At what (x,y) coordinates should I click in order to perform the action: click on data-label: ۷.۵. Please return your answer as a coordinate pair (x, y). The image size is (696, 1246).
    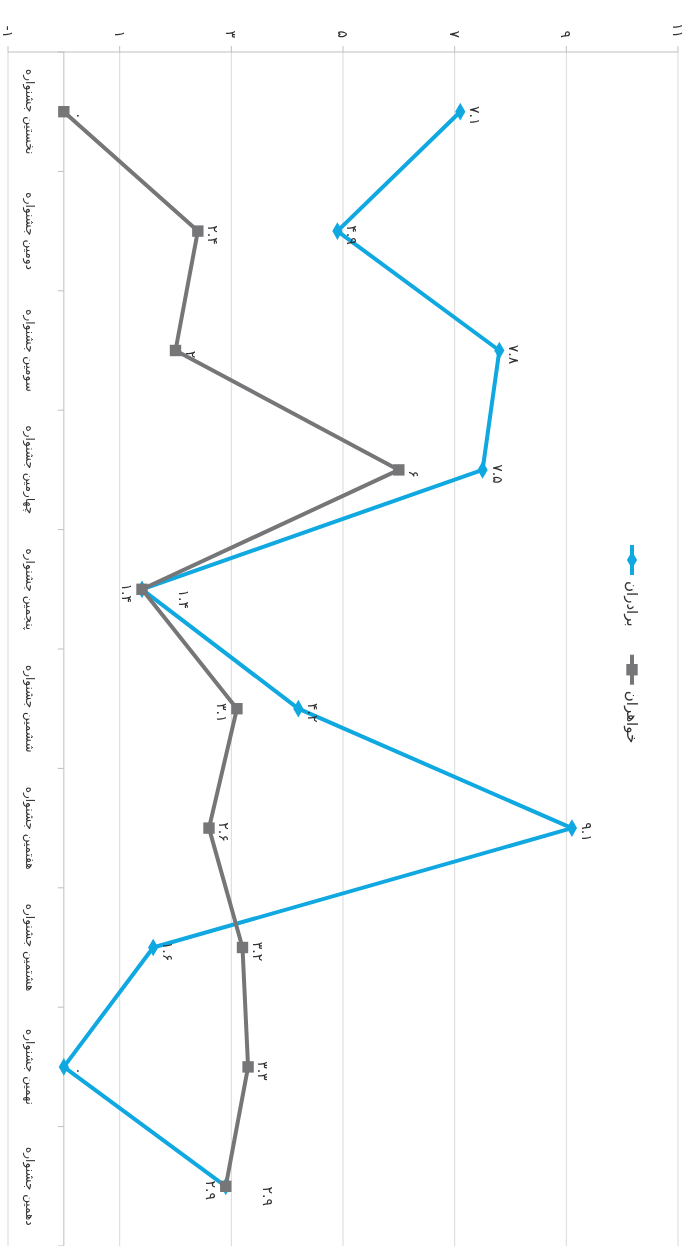
    Looking at the image, I should click on (497, 474).